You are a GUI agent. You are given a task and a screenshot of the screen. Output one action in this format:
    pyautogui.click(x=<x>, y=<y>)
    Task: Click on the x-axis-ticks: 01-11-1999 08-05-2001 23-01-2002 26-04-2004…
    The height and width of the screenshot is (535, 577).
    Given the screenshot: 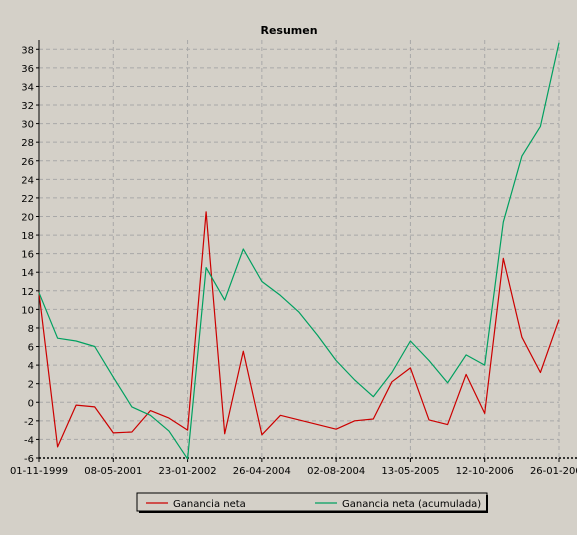 What is the action you would take?
    pyautogui.click(x=293, y=467)
    